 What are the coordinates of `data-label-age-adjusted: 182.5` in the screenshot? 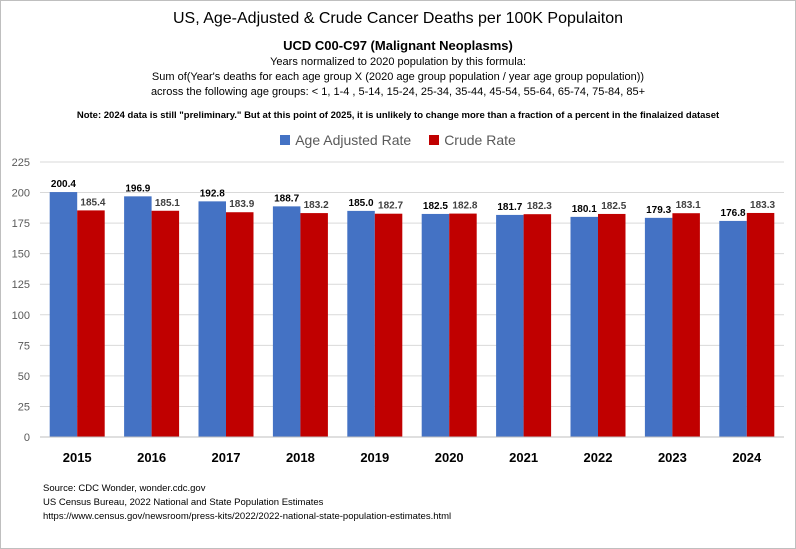 It's located at (435, 206).